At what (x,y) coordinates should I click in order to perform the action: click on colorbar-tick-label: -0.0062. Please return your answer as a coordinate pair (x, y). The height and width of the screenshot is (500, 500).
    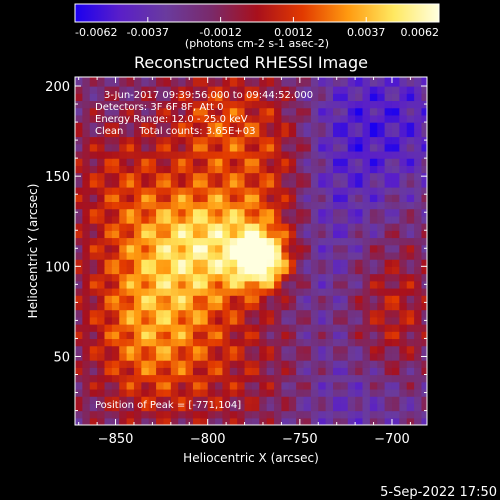
    Looking at the image, I should click on (96, 32).